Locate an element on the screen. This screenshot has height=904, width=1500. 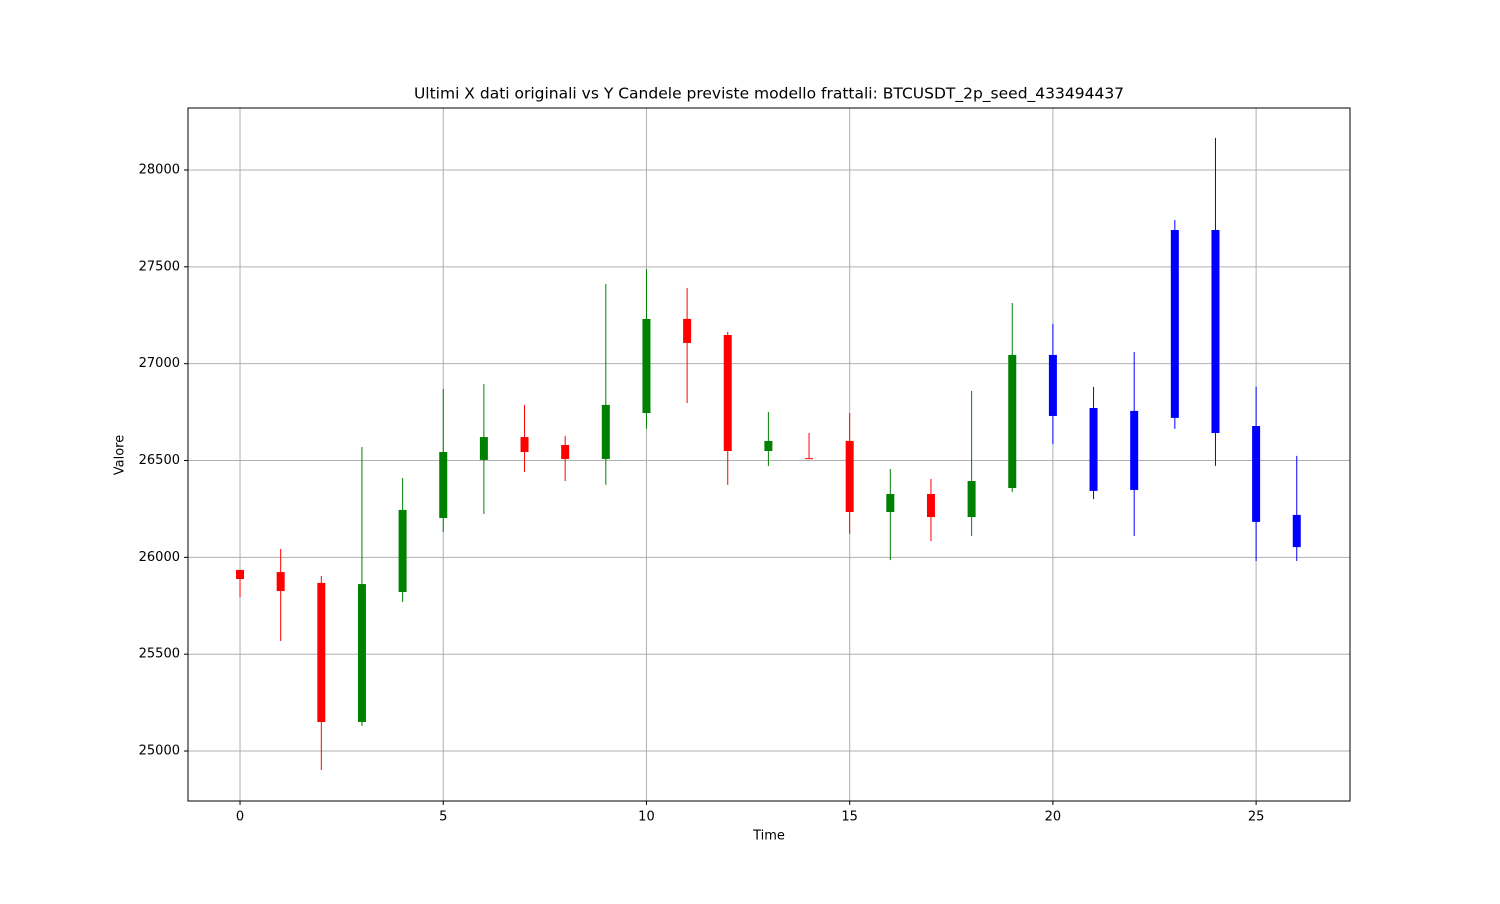
y-tick-label: 26500 is located at coordinates (159, 460).